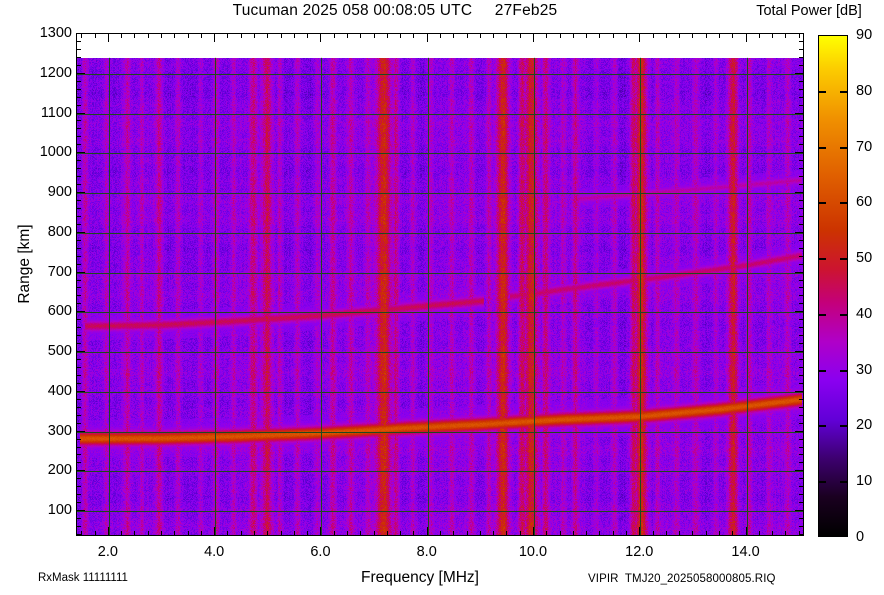 This screenshot has width=884, height=595. Describe the element at coordinates (107, 552) in the screenshot. I see `x-tick-label: 2.0` at that location.